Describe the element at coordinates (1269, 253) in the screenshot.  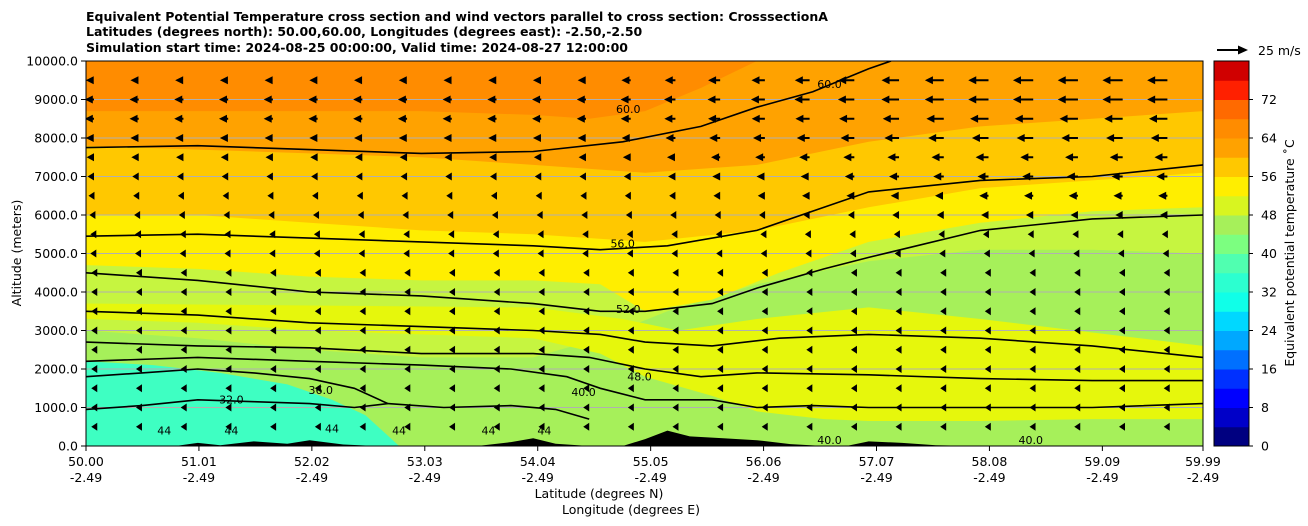
I see `colorbar-tick-label: 40` at that location.